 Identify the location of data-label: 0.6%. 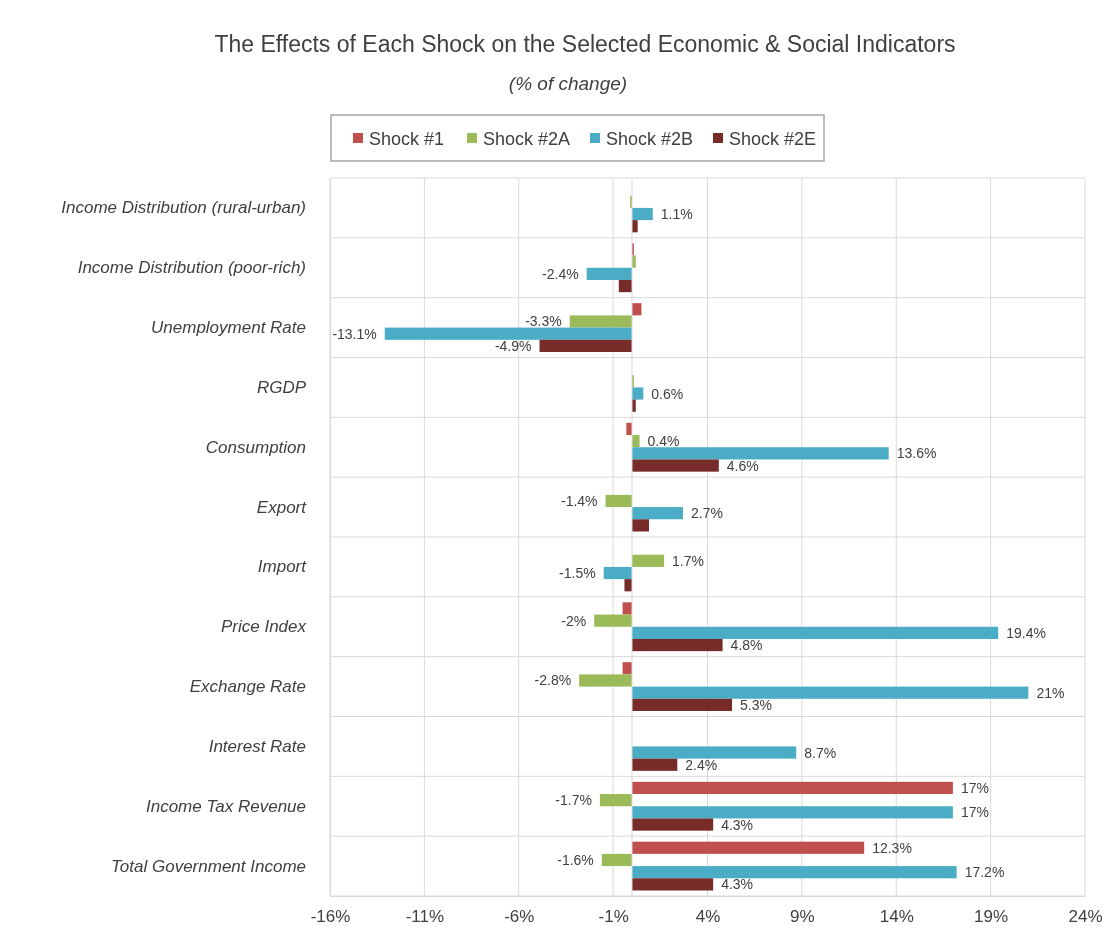
(667, 393).